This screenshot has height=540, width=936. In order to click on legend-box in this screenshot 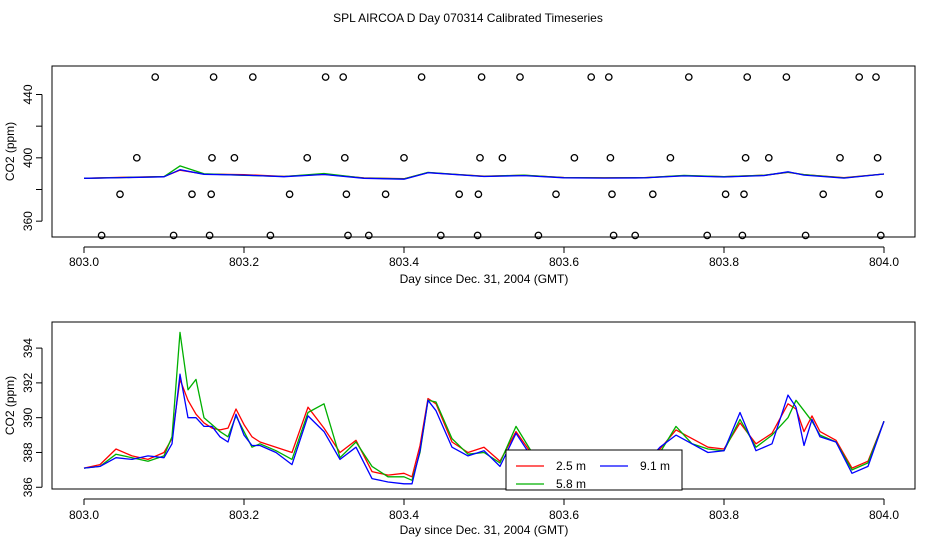, I will do `click(594, 470)`.